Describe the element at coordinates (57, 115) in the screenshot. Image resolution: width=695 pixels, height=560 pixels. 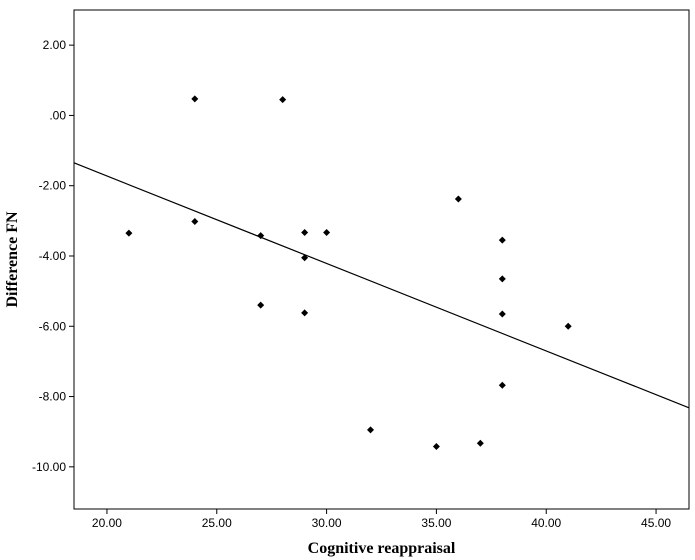
I see `y-tick-label: .00` at that location.